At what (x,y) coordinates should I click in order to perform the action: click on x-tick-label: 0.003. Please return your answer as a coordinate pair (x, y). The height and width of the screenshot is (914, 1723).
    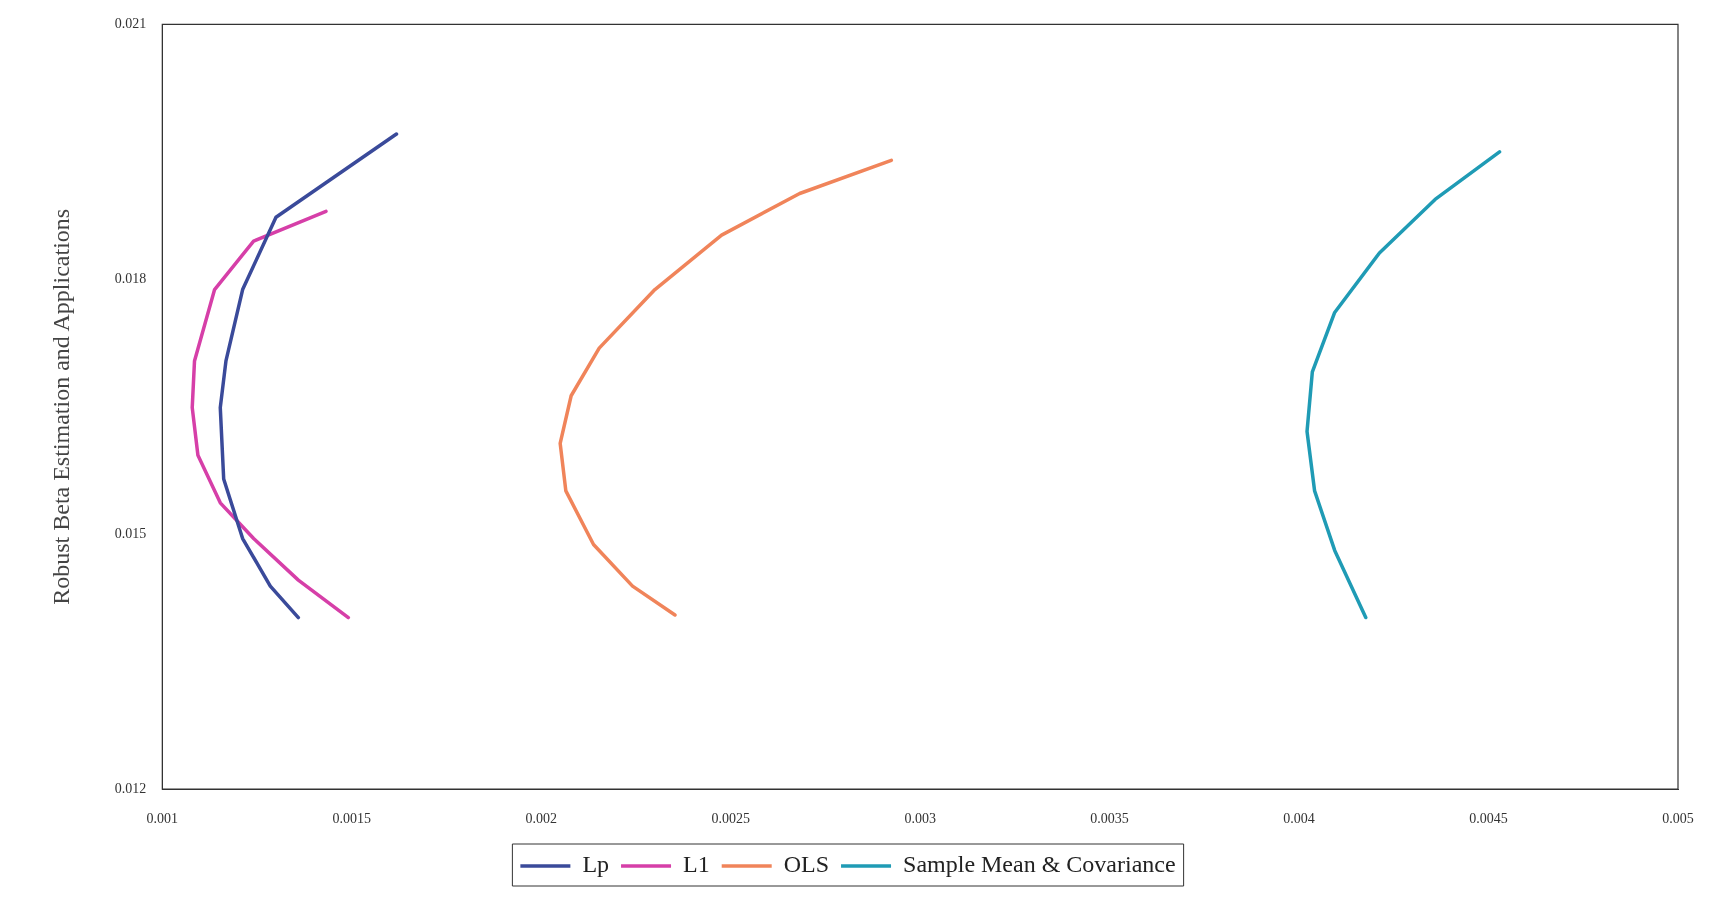
    Looking at the image, I should click on (920, 819).